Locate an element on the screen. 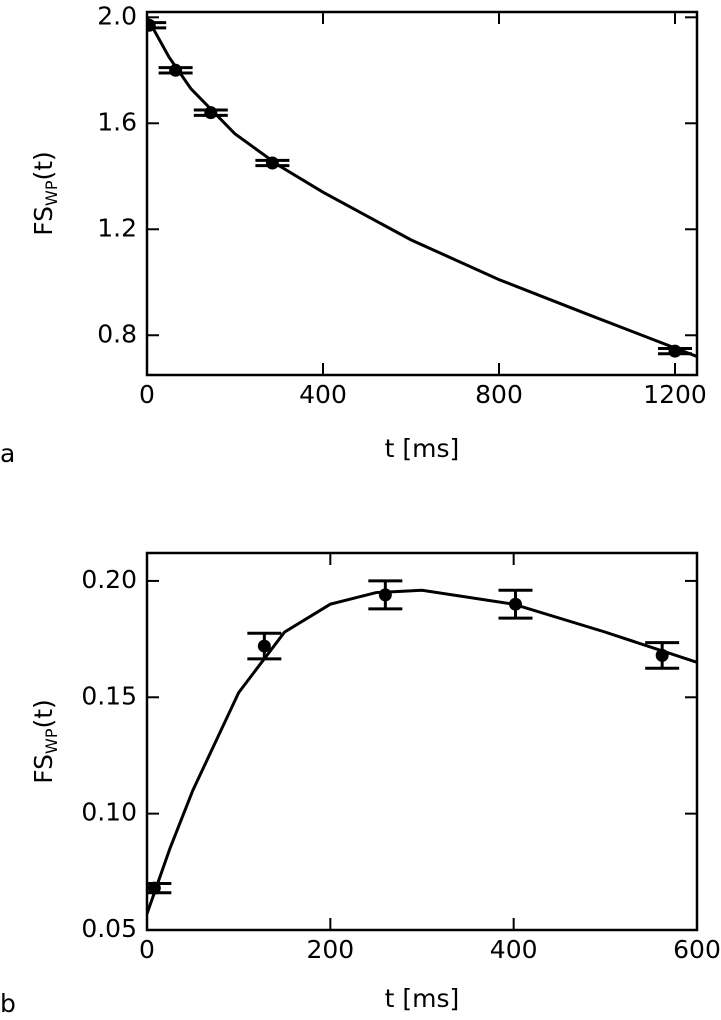 Image resolution: width=721 pixels, height=1020 pixels. y-tick-label: 0.20 is located at coordinates (109, 579).